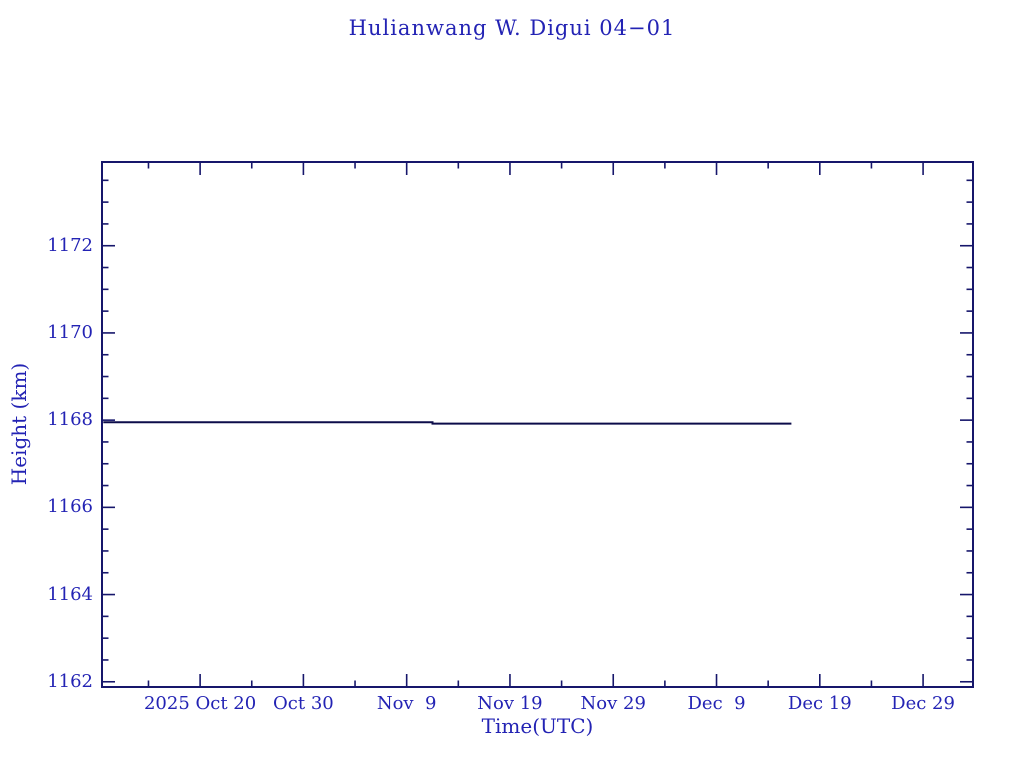 The height and width of the screenshot is (768, 1024). Describe the element at coordinates (303, 703) in the screenshot. I see `x-tick-label: Oct 30` at that location.